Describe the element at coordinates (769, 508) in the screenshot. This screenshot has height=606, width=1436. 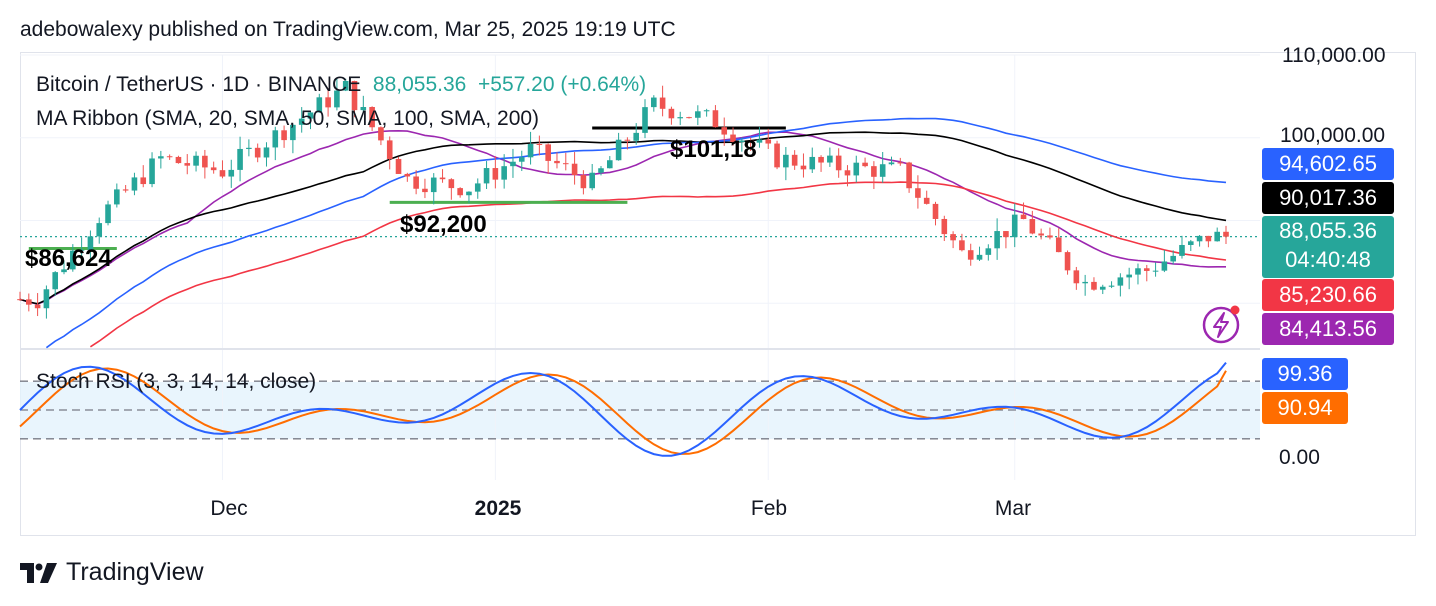
I see `time-axis-feb: Feb` at that location.